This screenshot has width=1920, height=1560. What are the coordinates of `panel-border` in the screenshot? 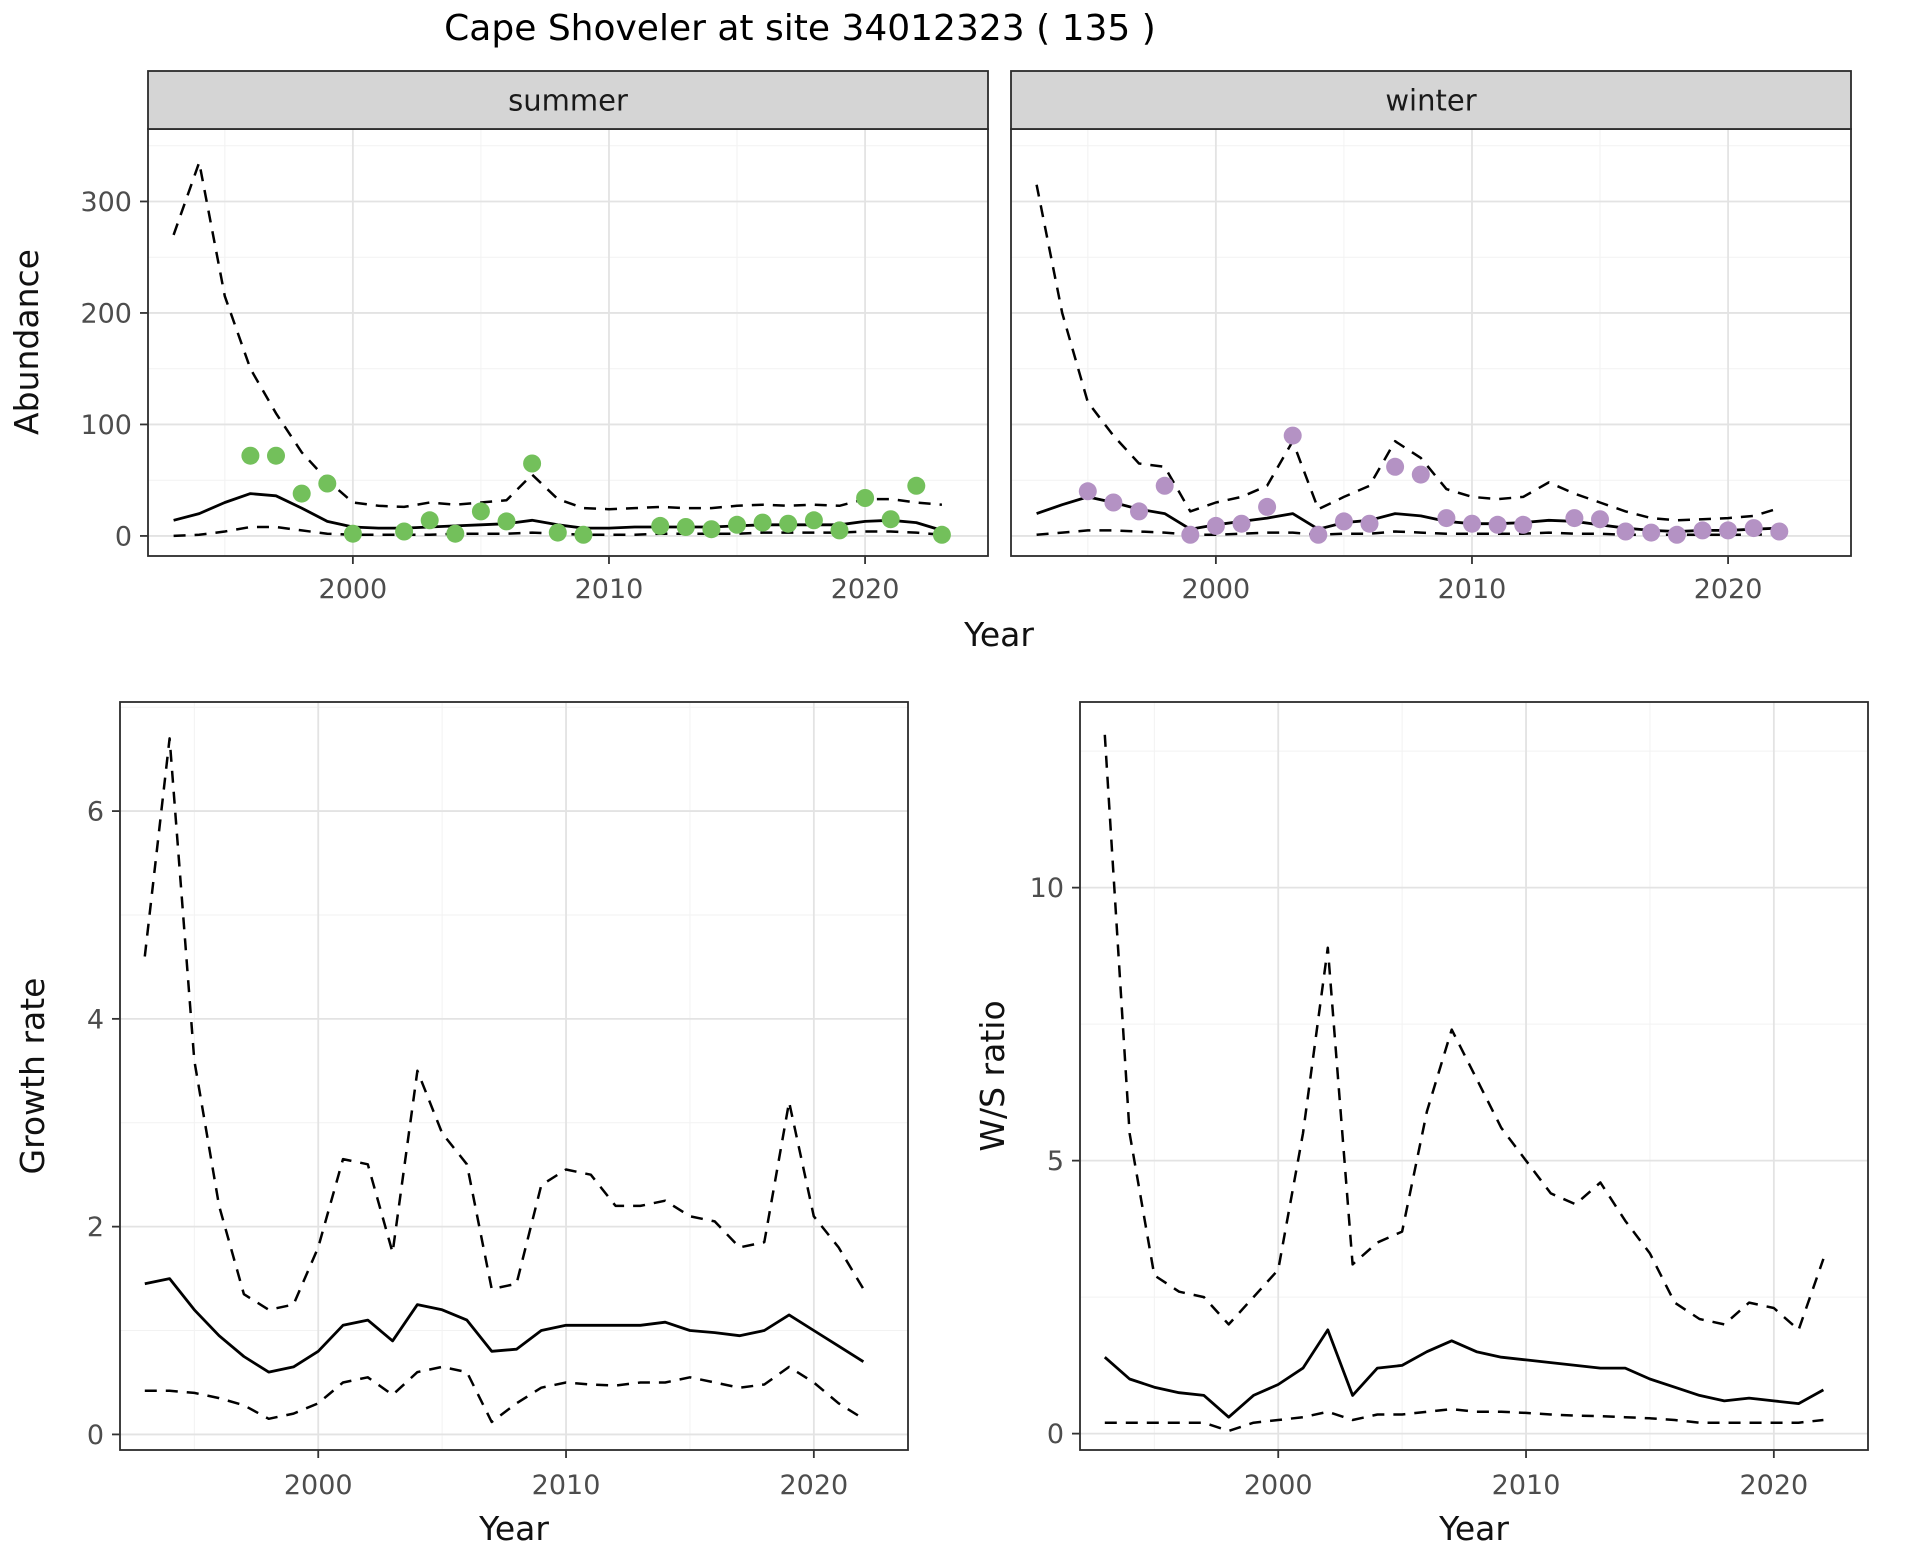 It's located at (1431, 342).